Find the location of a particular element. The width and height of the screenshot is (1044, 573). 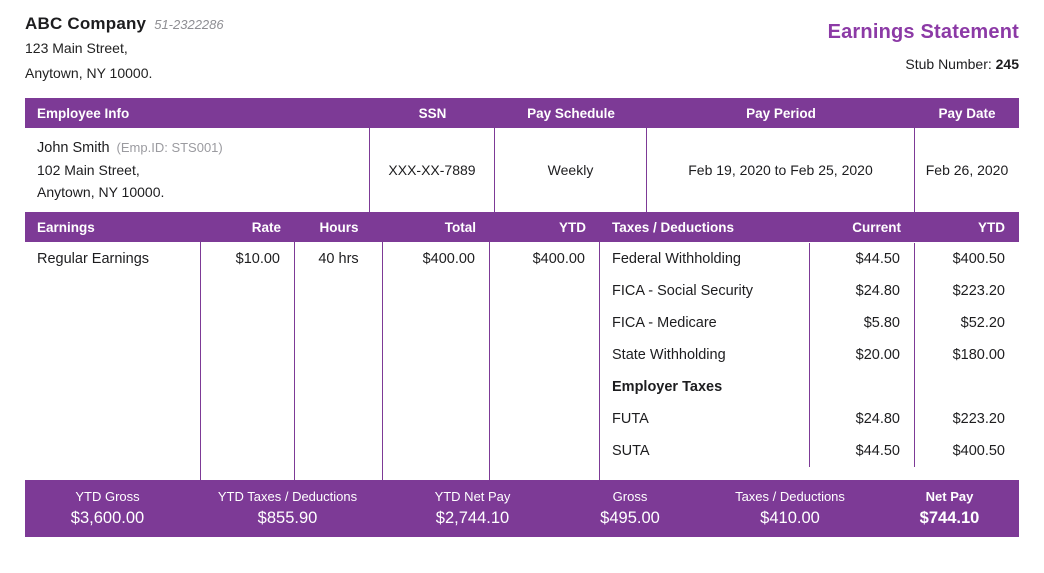

stub-number-label: Stub Number: is located at coordinates (948, 64).